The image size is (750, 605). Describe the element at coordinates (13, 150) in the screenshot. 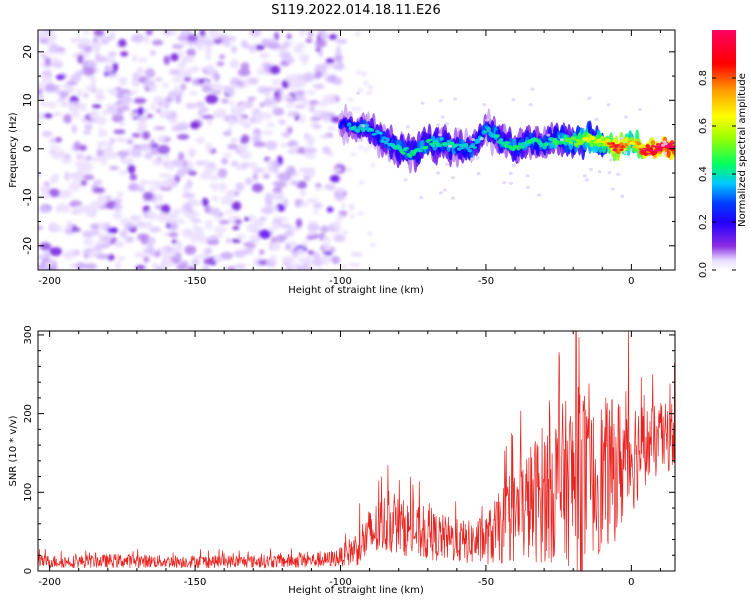

I see `spectrogram-y-axis-label: Frequency (Hz)` at that location.